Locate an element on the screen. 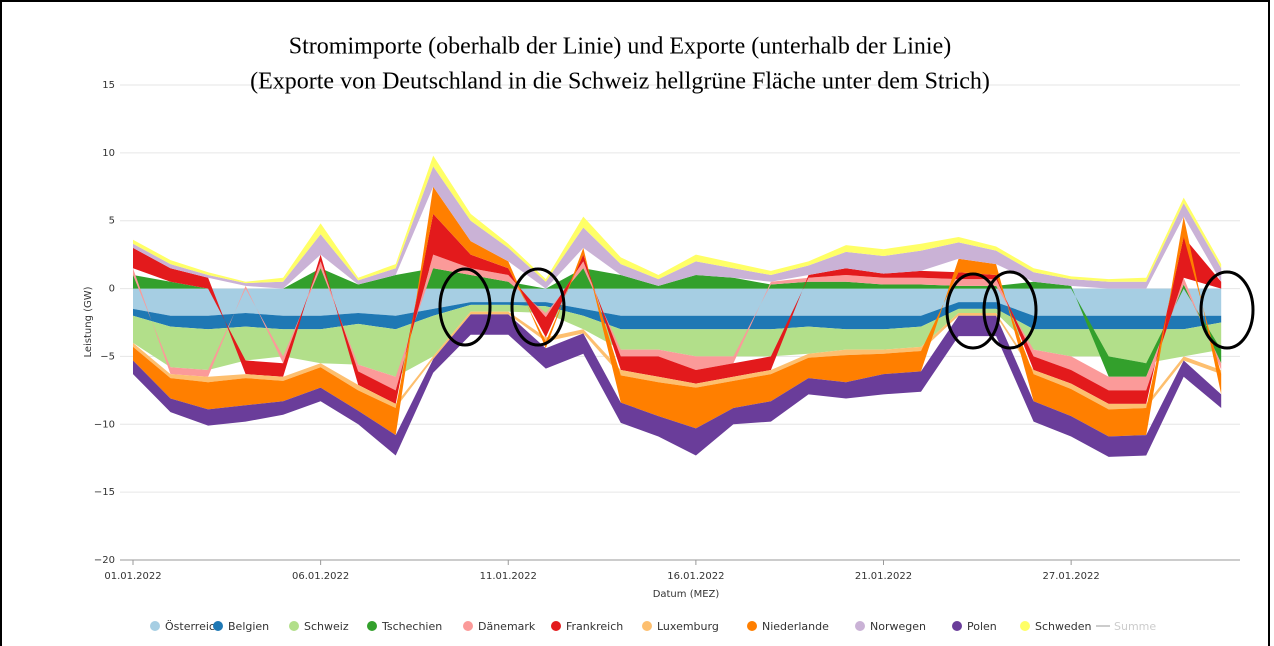  legend-label: Frankreich is located at coordinates (594, 626).